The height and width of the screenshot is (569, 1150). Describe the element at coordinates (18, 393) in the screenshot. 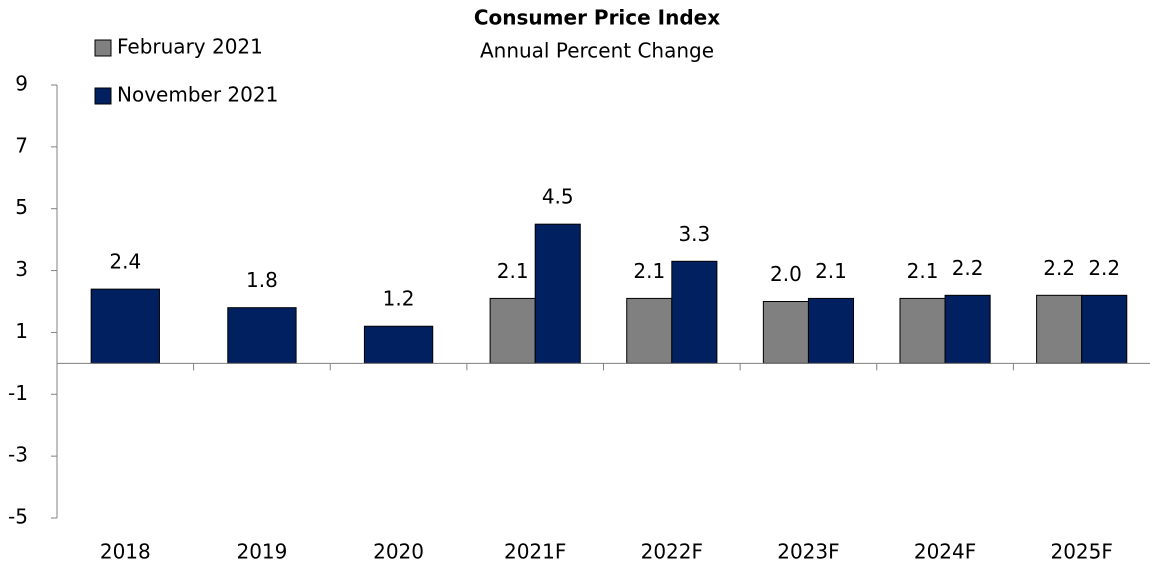

I see `y-tick-label: -1` at that location.